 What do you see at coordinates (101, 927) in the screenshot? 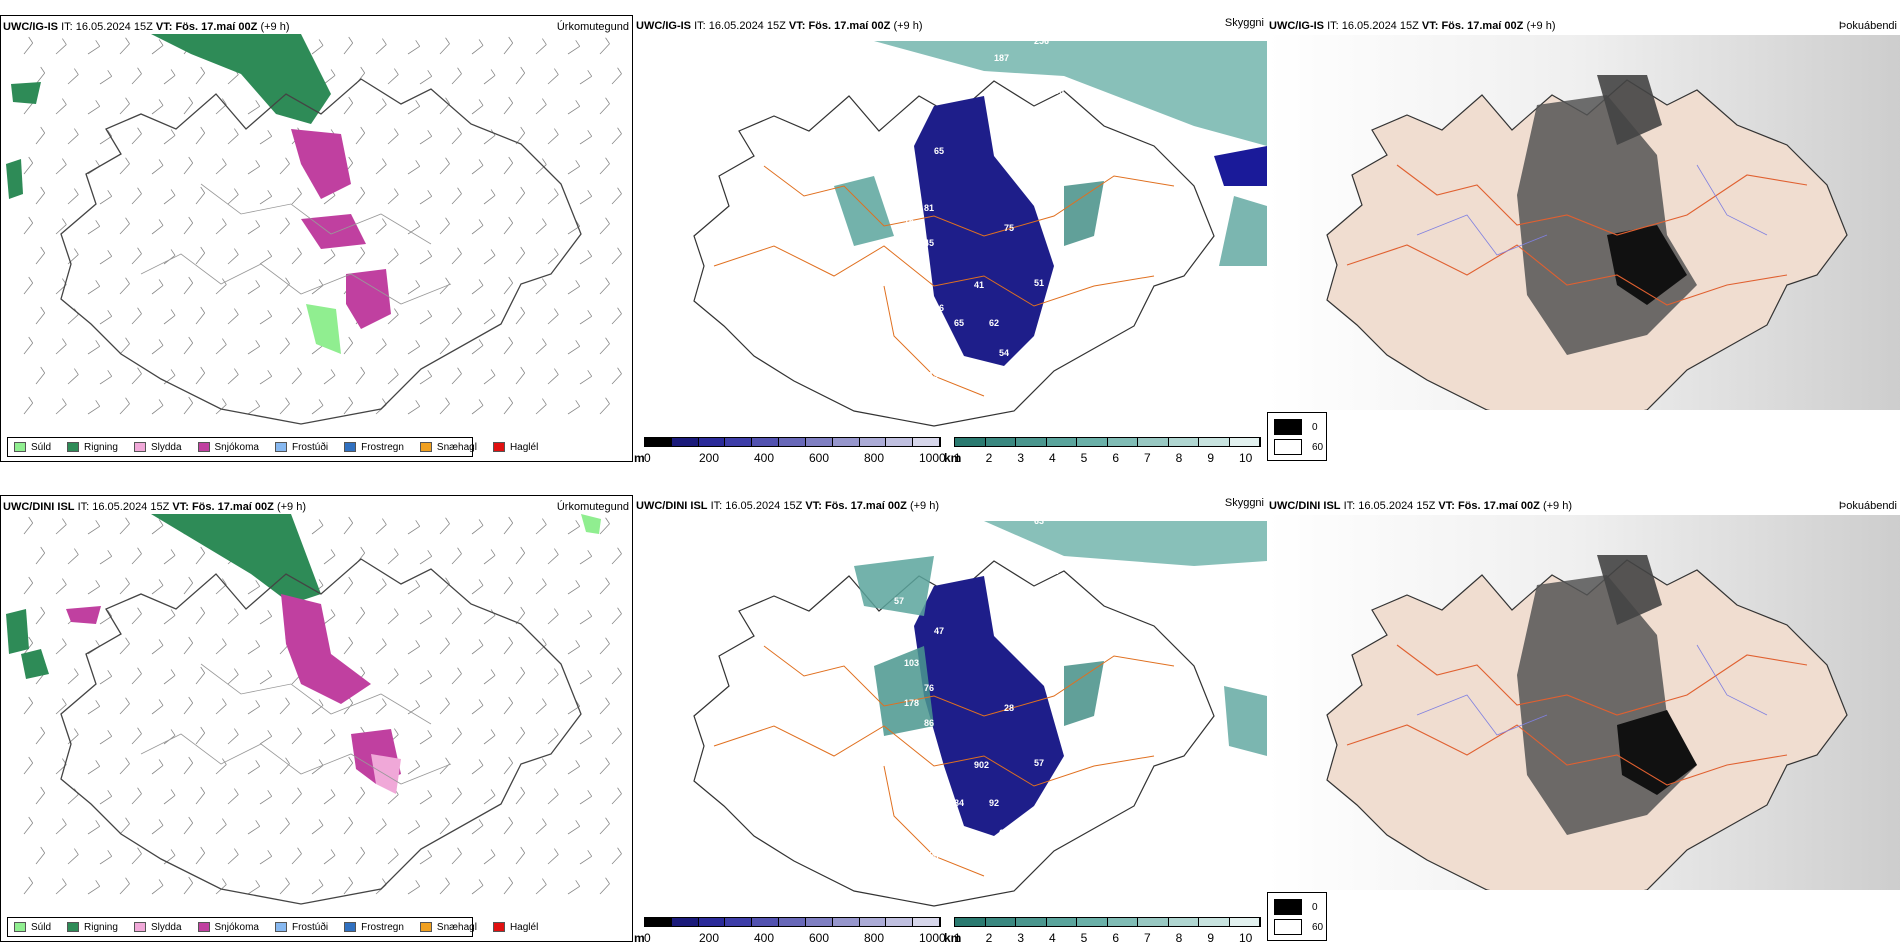
I see `legend-label: Rigning` at bounding box center [101, 927].